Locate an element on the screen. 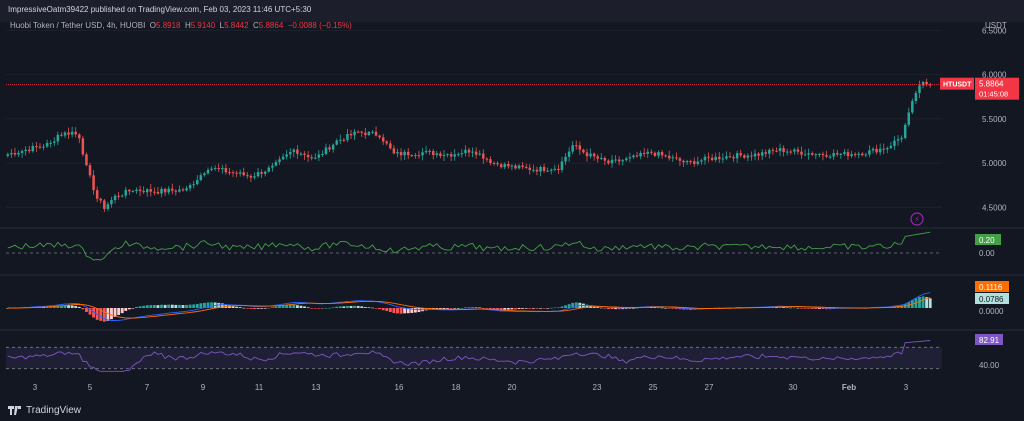  time-tick-label: 5 is located at coordinates (90, 387).